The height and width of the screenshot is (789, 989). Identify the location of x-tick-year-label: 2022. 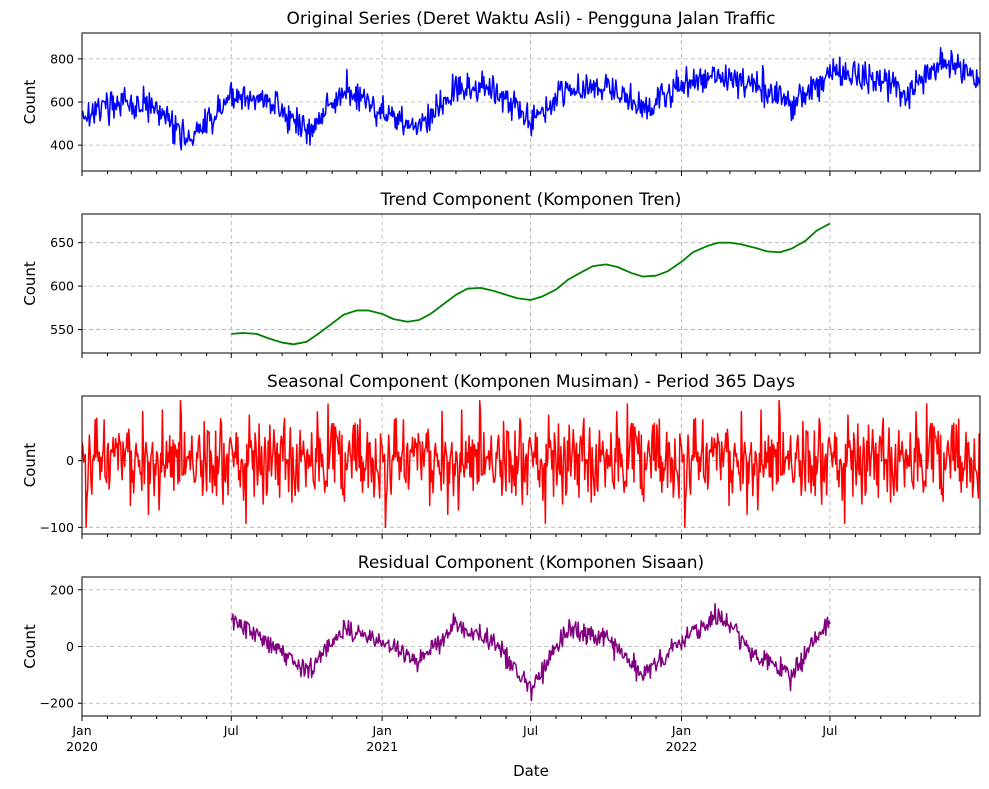
(682, 746).